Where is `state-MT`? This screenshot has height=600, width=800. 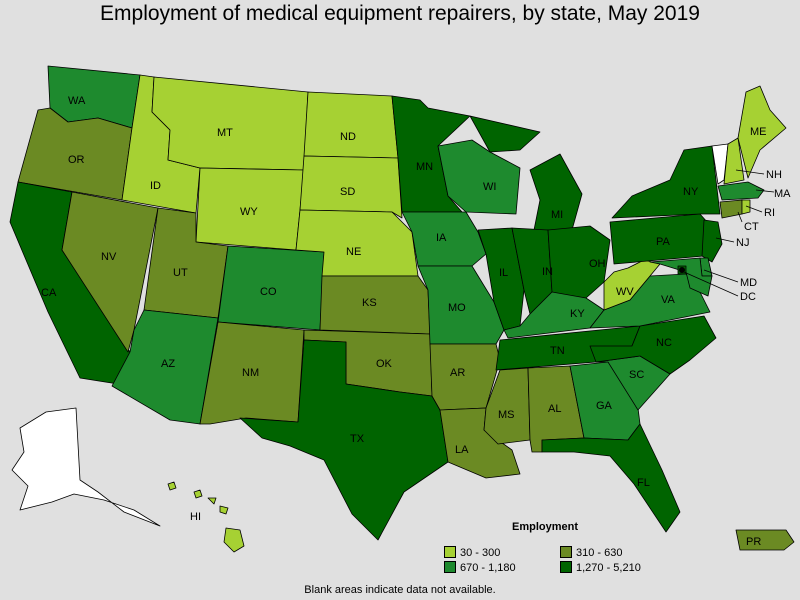
state-MT is located at coordinates (230, 123).